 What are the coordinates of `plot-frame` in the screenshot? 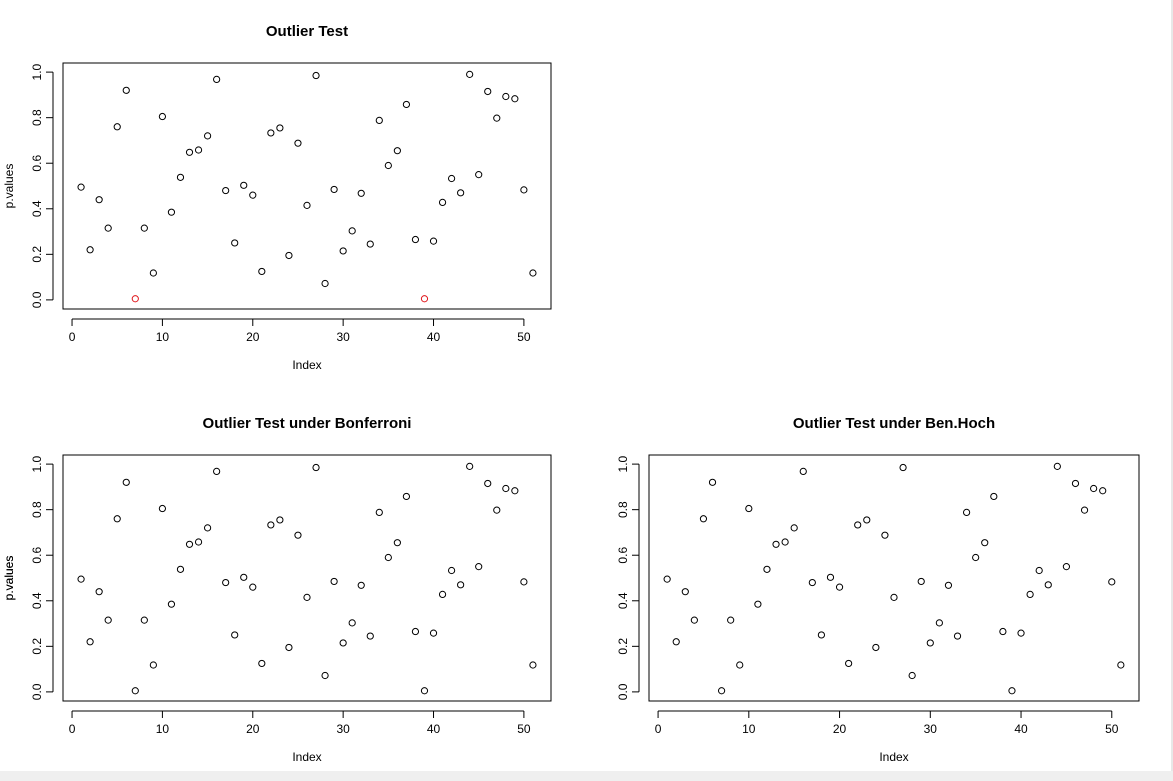 It's located at (307, 186).